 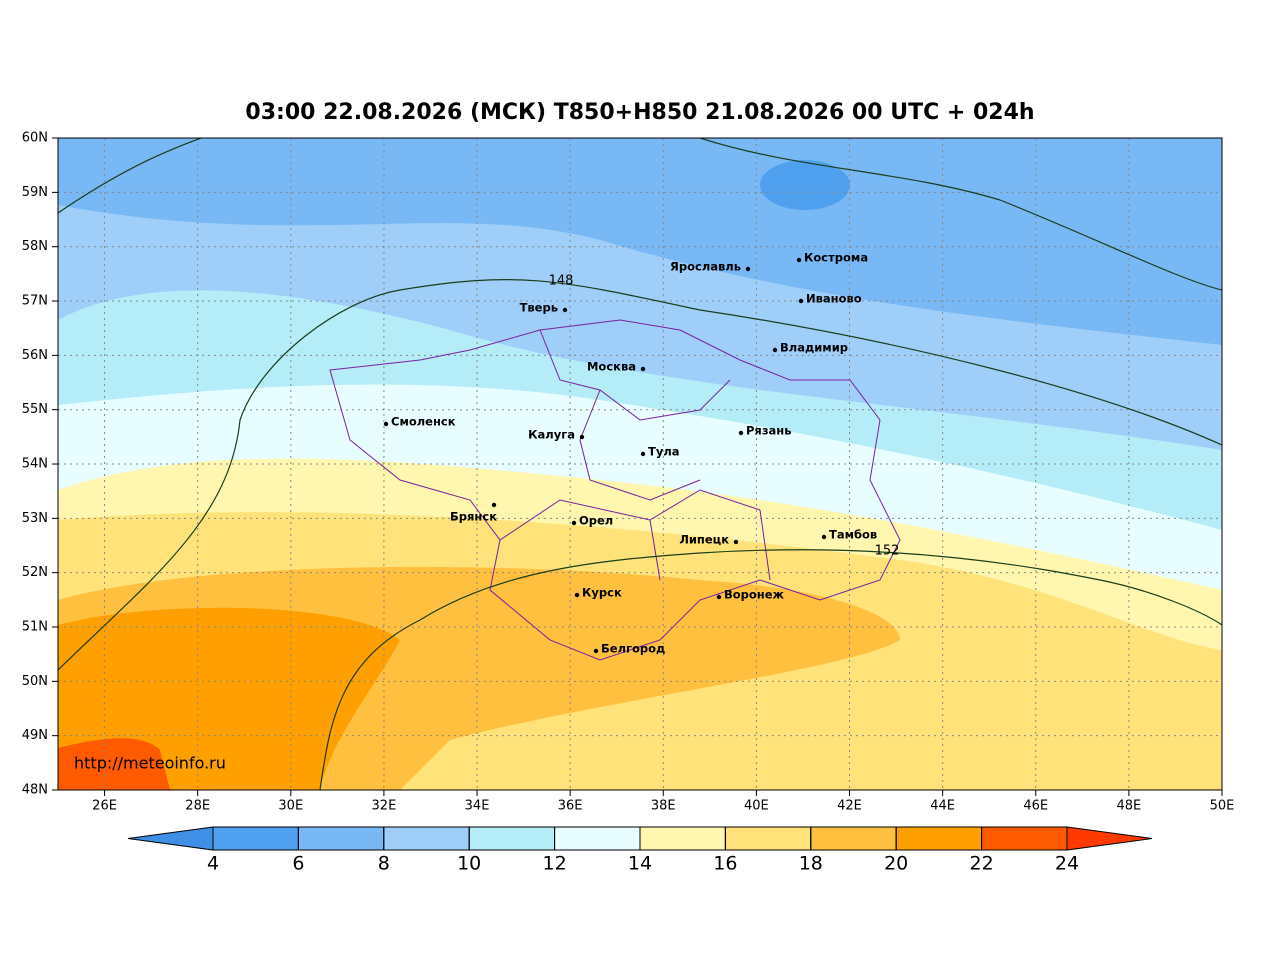 I want to click on city-label: Орел, so click(x=596, y=521).